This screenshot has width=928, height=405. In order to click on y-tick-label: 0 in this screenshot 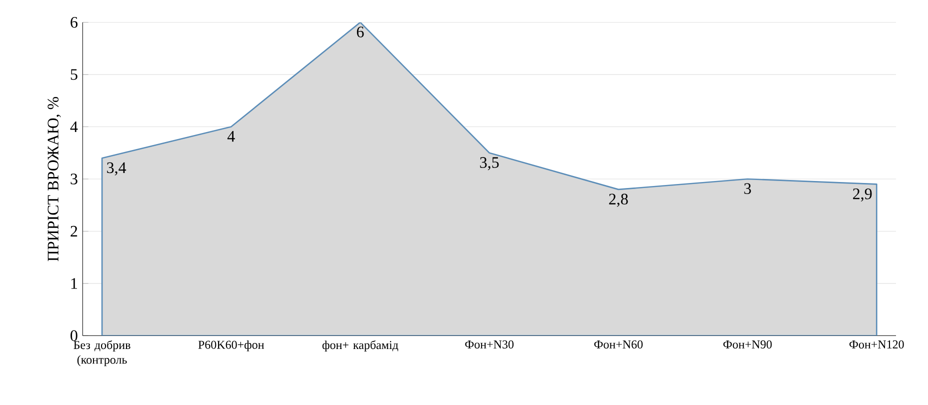, I will do `click(74, 336)`.